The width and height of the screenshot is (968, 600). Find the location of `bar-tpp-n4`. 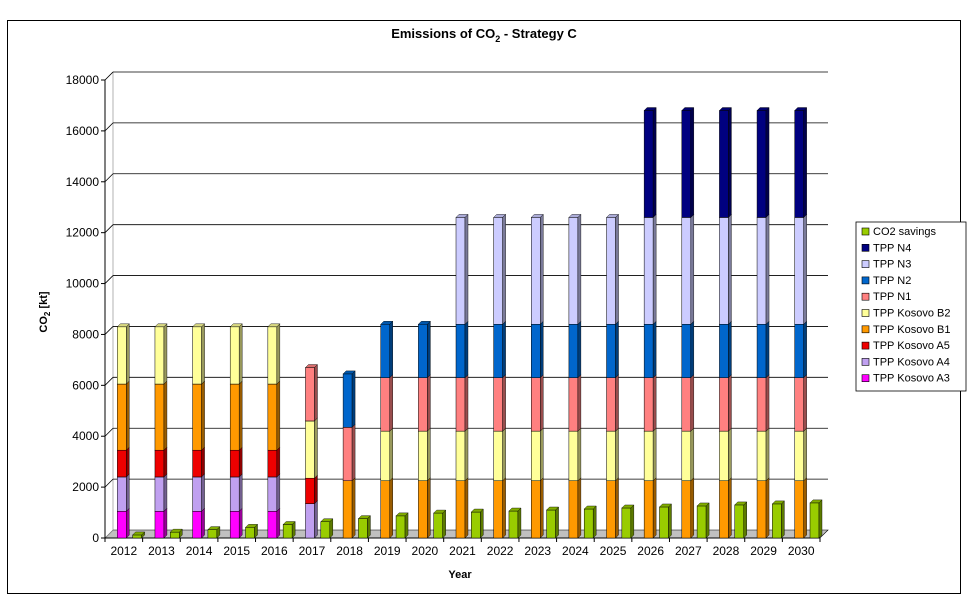

bar-tpp-n4 is located at coordinates (650, 162).